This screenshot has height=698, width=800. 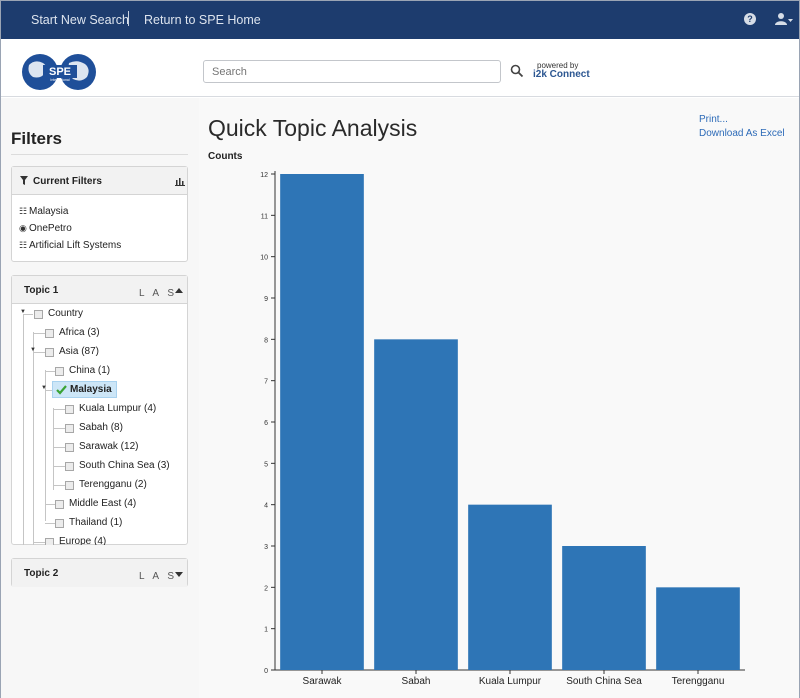 What do you see at coordinates (60, 72) in the screenshot?
I see `spe-logo: SPE International` at bounding box center [60, 72].